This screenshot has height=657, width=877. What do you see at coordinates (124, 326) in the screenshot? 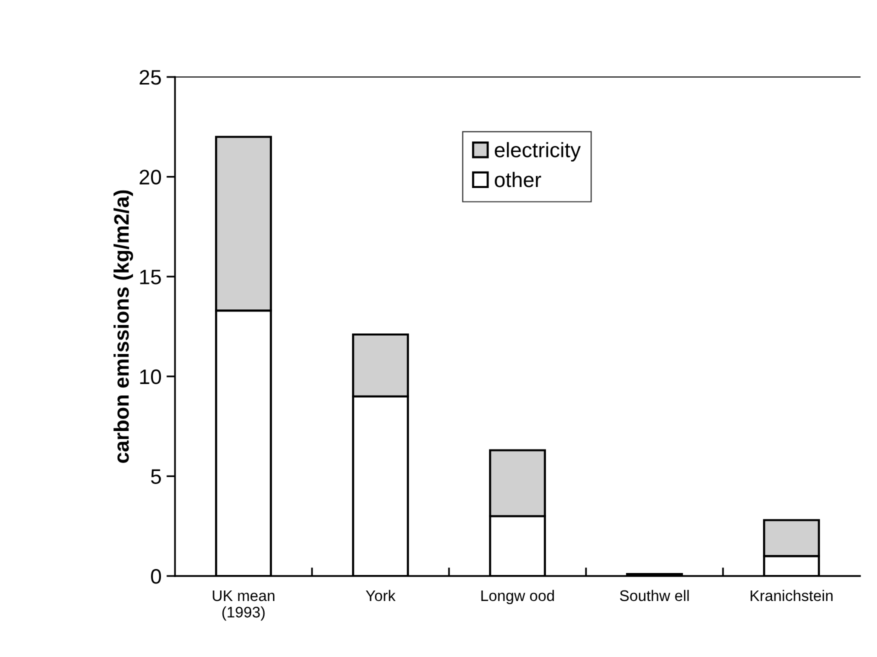
I see `y-axis-title: carbon emissions (kg/m2/a)` at bounding box center [124, 326].